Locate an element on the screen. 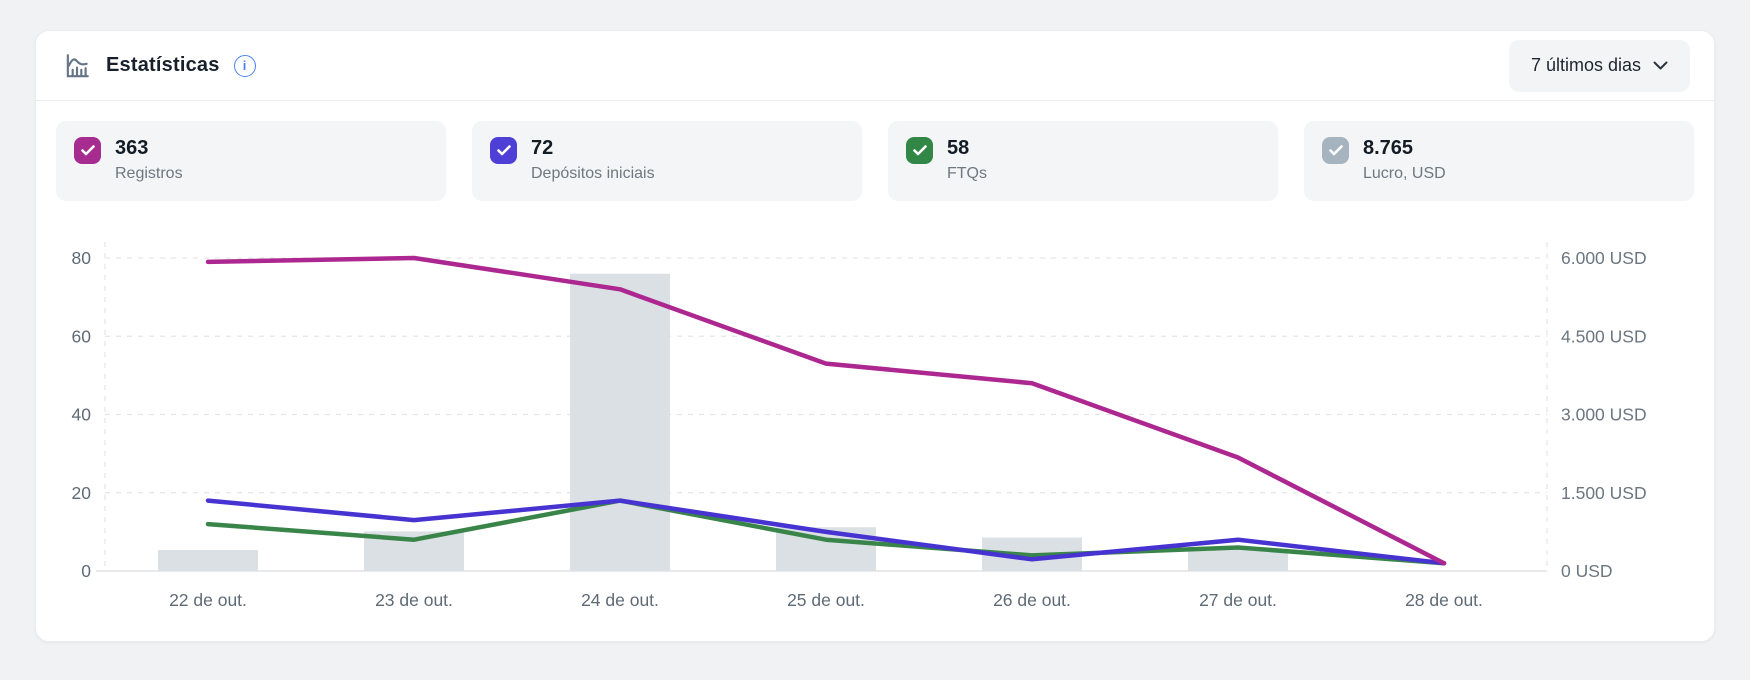 The height and width of the screenshot is (680, 1750). svg-text: 80 is located at coordinates (82, 258).